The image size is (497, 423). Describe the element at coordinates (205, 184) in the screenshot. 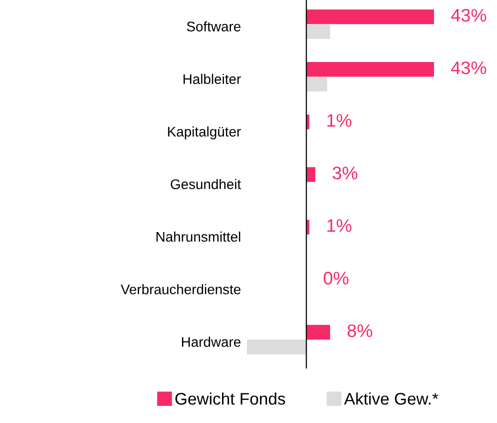

I see `y-tick-label: Gesundheit` at that location.